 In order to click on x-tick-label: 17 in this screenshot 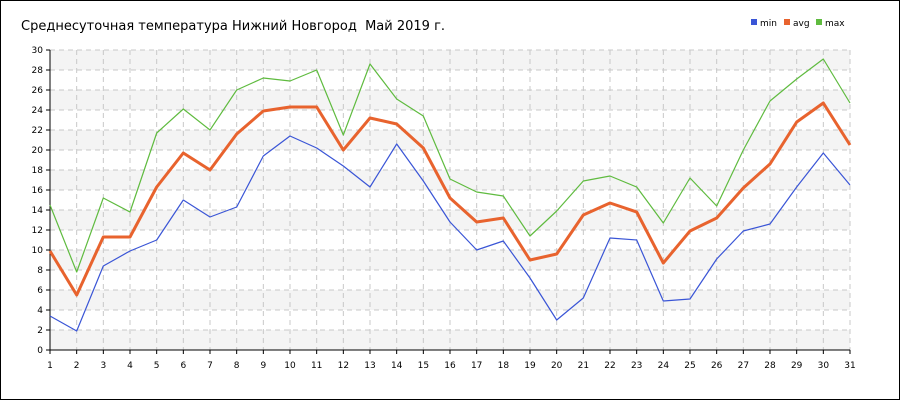, I will do `click(476, 366)`.